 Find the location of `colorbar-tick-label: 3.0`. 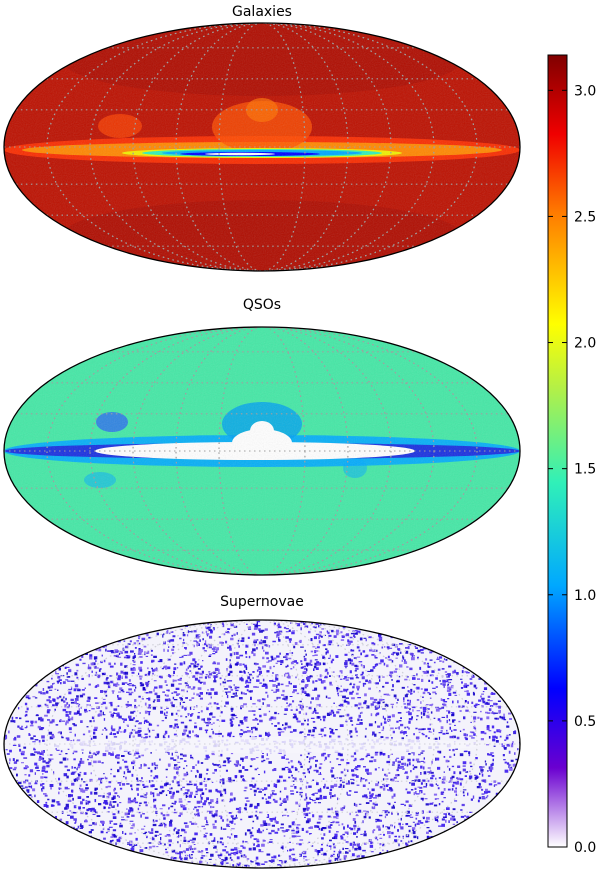

colorbar-tick-label: 3.0 is located at coordinates (585, 91).